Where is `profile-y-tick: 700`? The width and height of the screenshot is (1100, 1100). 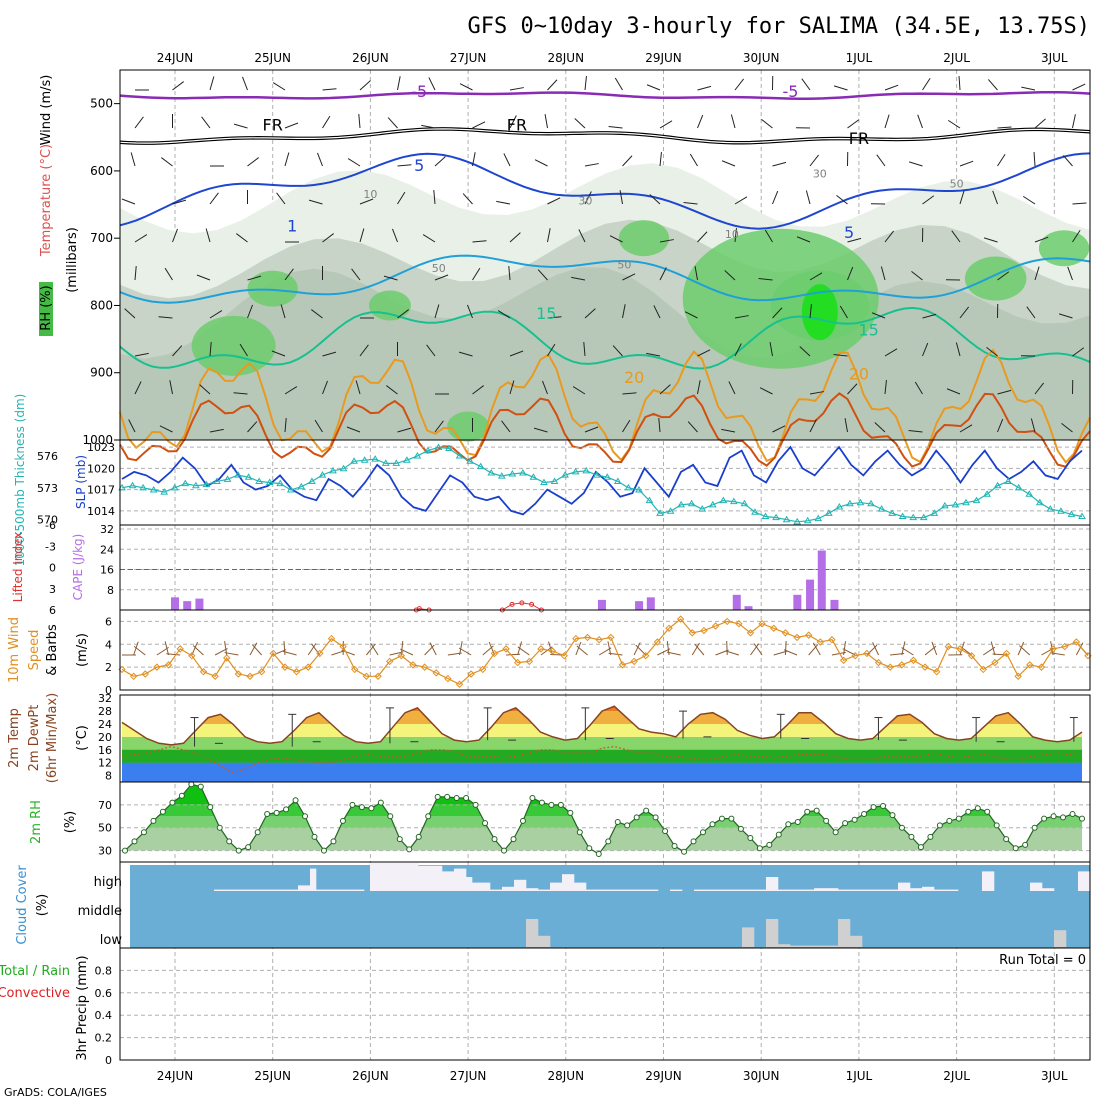 profile-y-tick: 700 is located at coordinates (101, 238).